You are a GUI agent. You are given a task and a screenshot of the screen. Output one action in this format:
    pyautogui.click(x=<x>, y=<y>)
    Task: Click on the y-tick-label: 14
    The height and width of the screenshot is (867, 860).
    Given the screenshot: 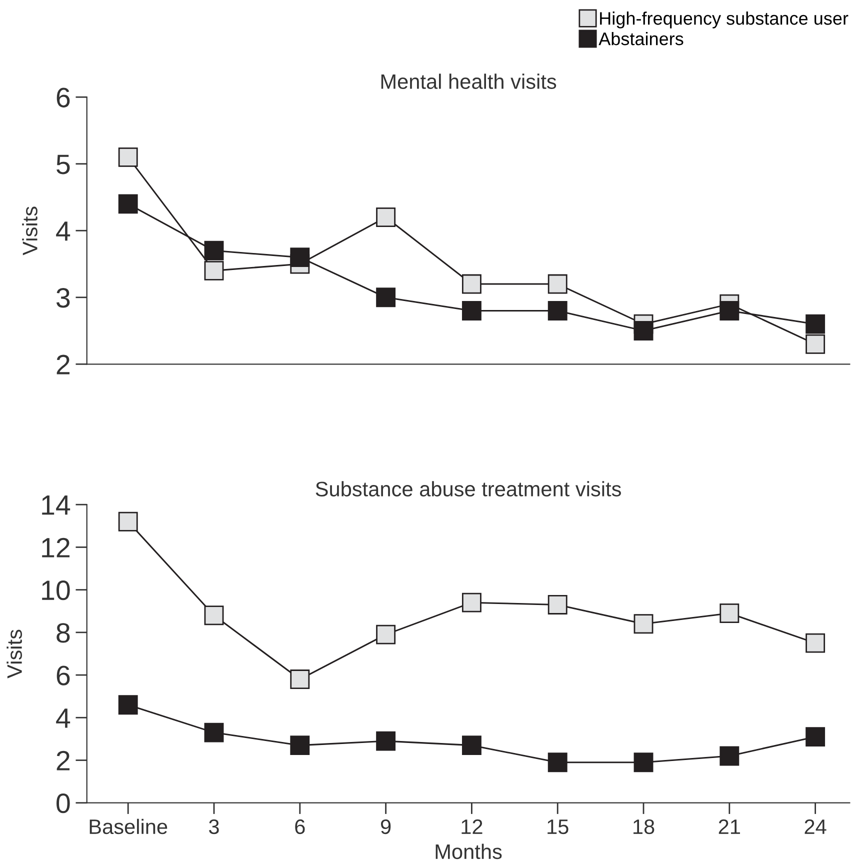 What is the action you would take?
    pyautogui.click(x=56, y=505)
    